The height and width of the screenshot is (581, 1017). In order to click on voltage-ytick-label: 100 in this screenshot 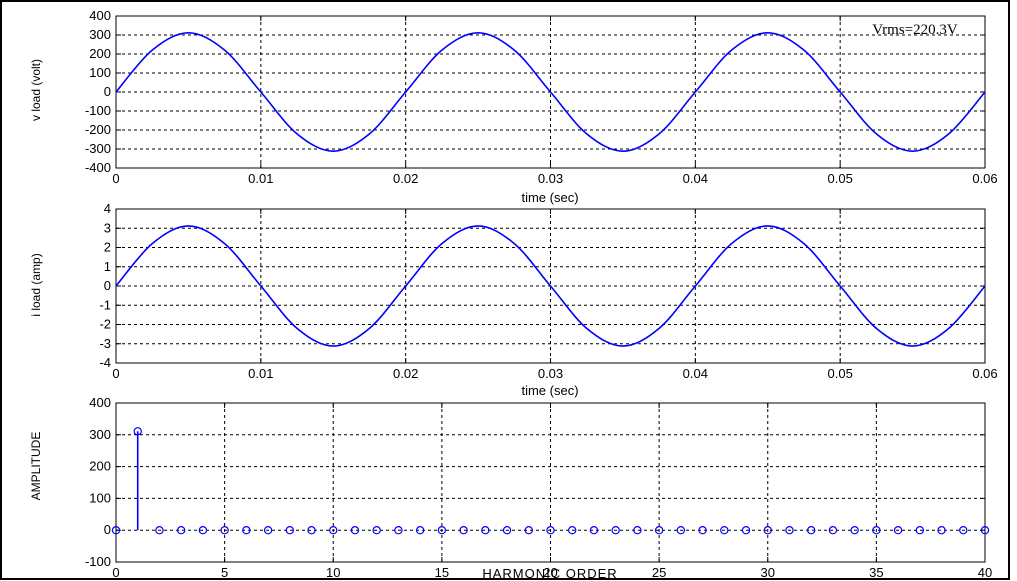, I will do `click(100, 72)`.